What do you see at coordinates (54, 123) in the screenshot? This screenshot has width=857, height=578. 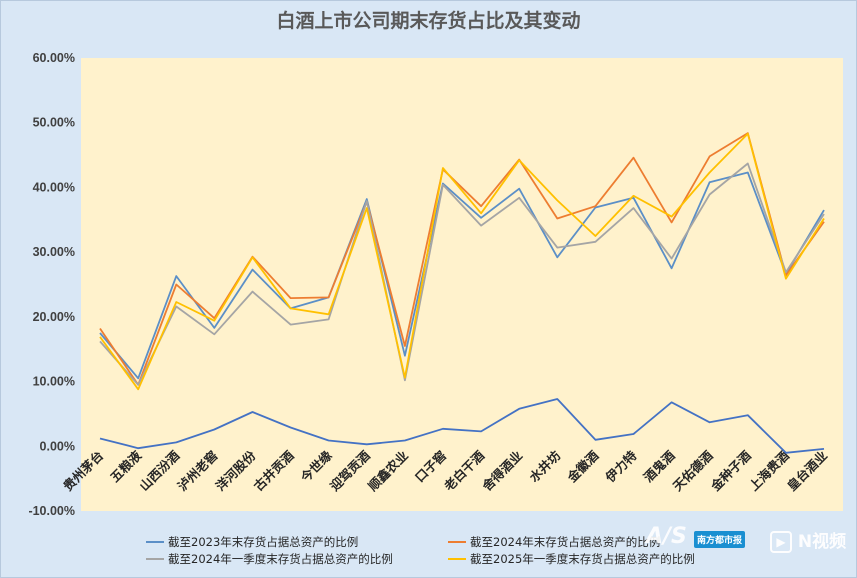 I see `y-tick-label: 50.00%` at bounding box center [54, 123].